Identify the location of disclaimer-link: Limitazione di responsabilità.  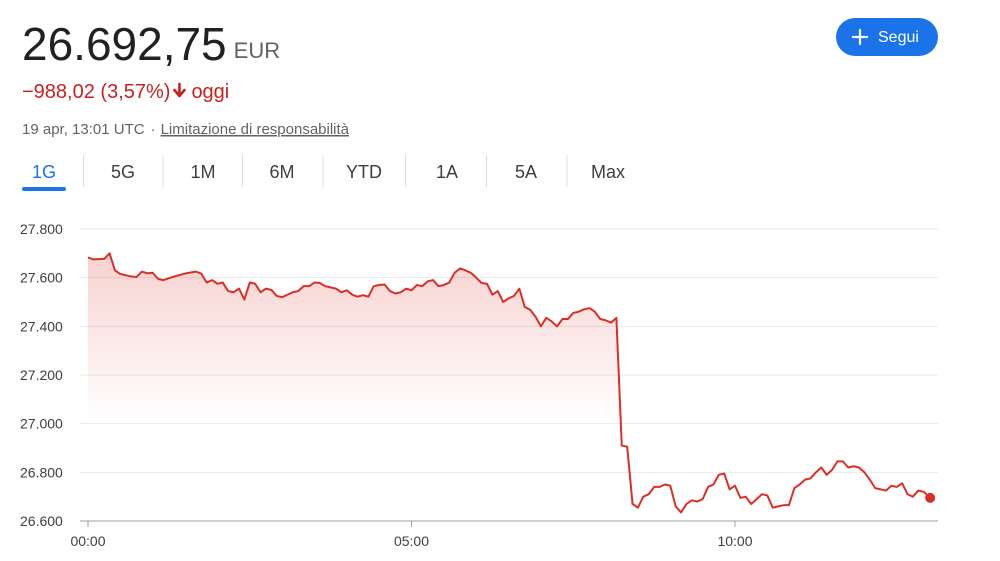
(255, 129).